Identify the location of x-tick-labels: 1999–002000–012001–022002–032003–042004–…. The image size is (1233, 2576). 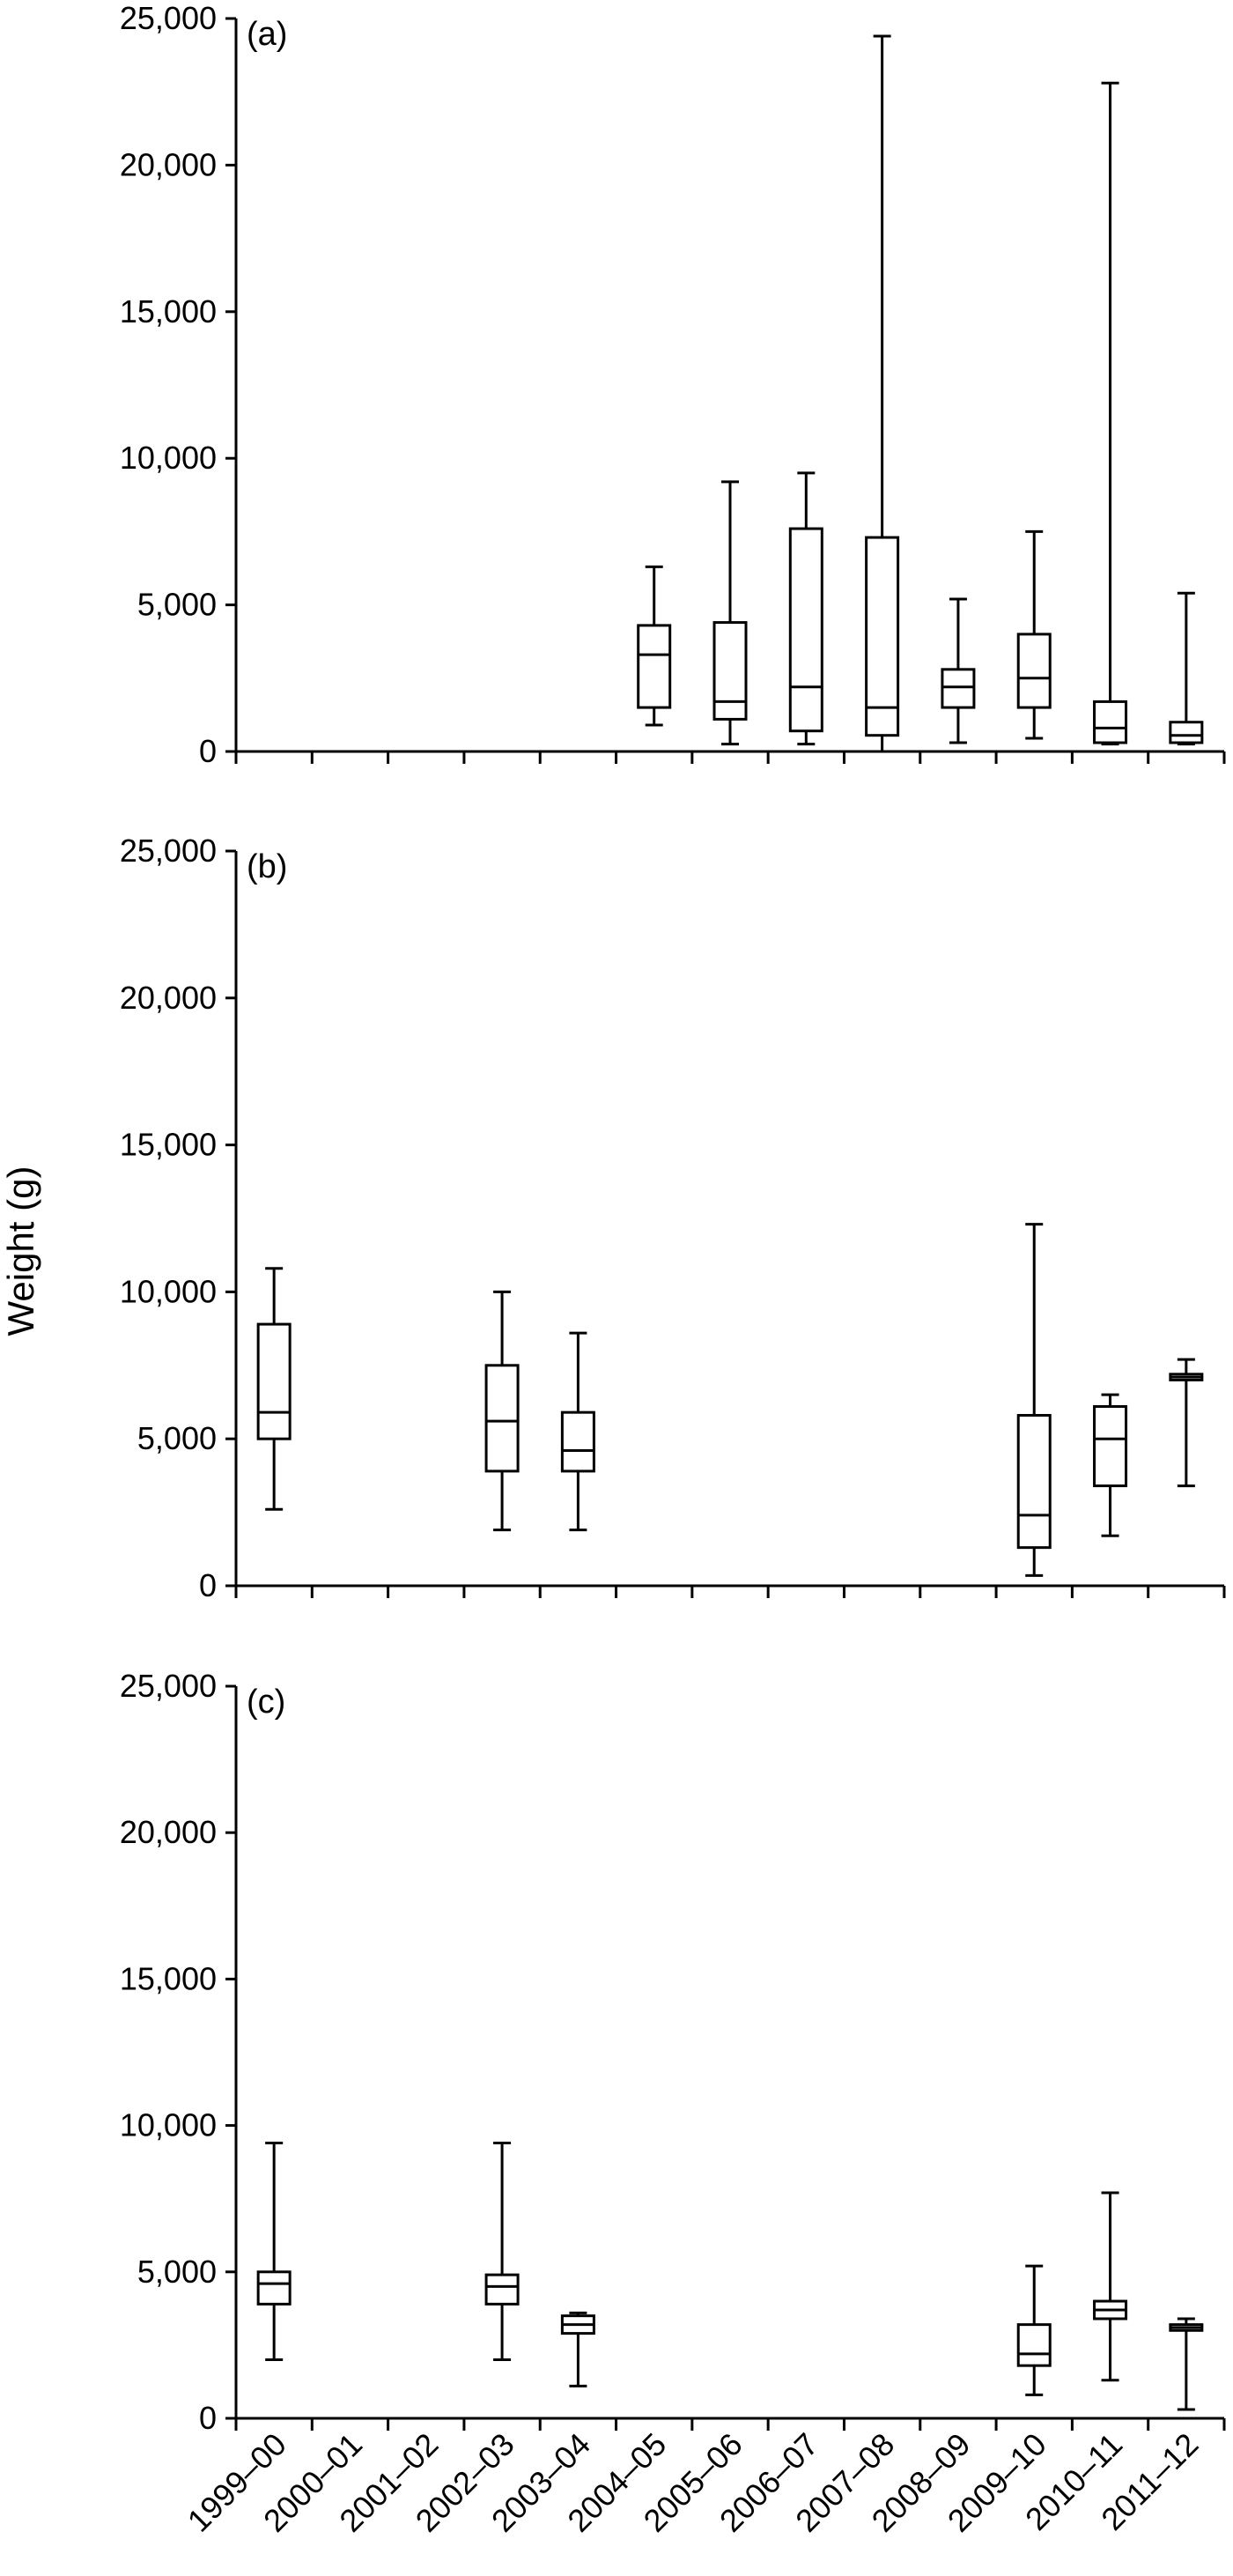
(693, 2483).